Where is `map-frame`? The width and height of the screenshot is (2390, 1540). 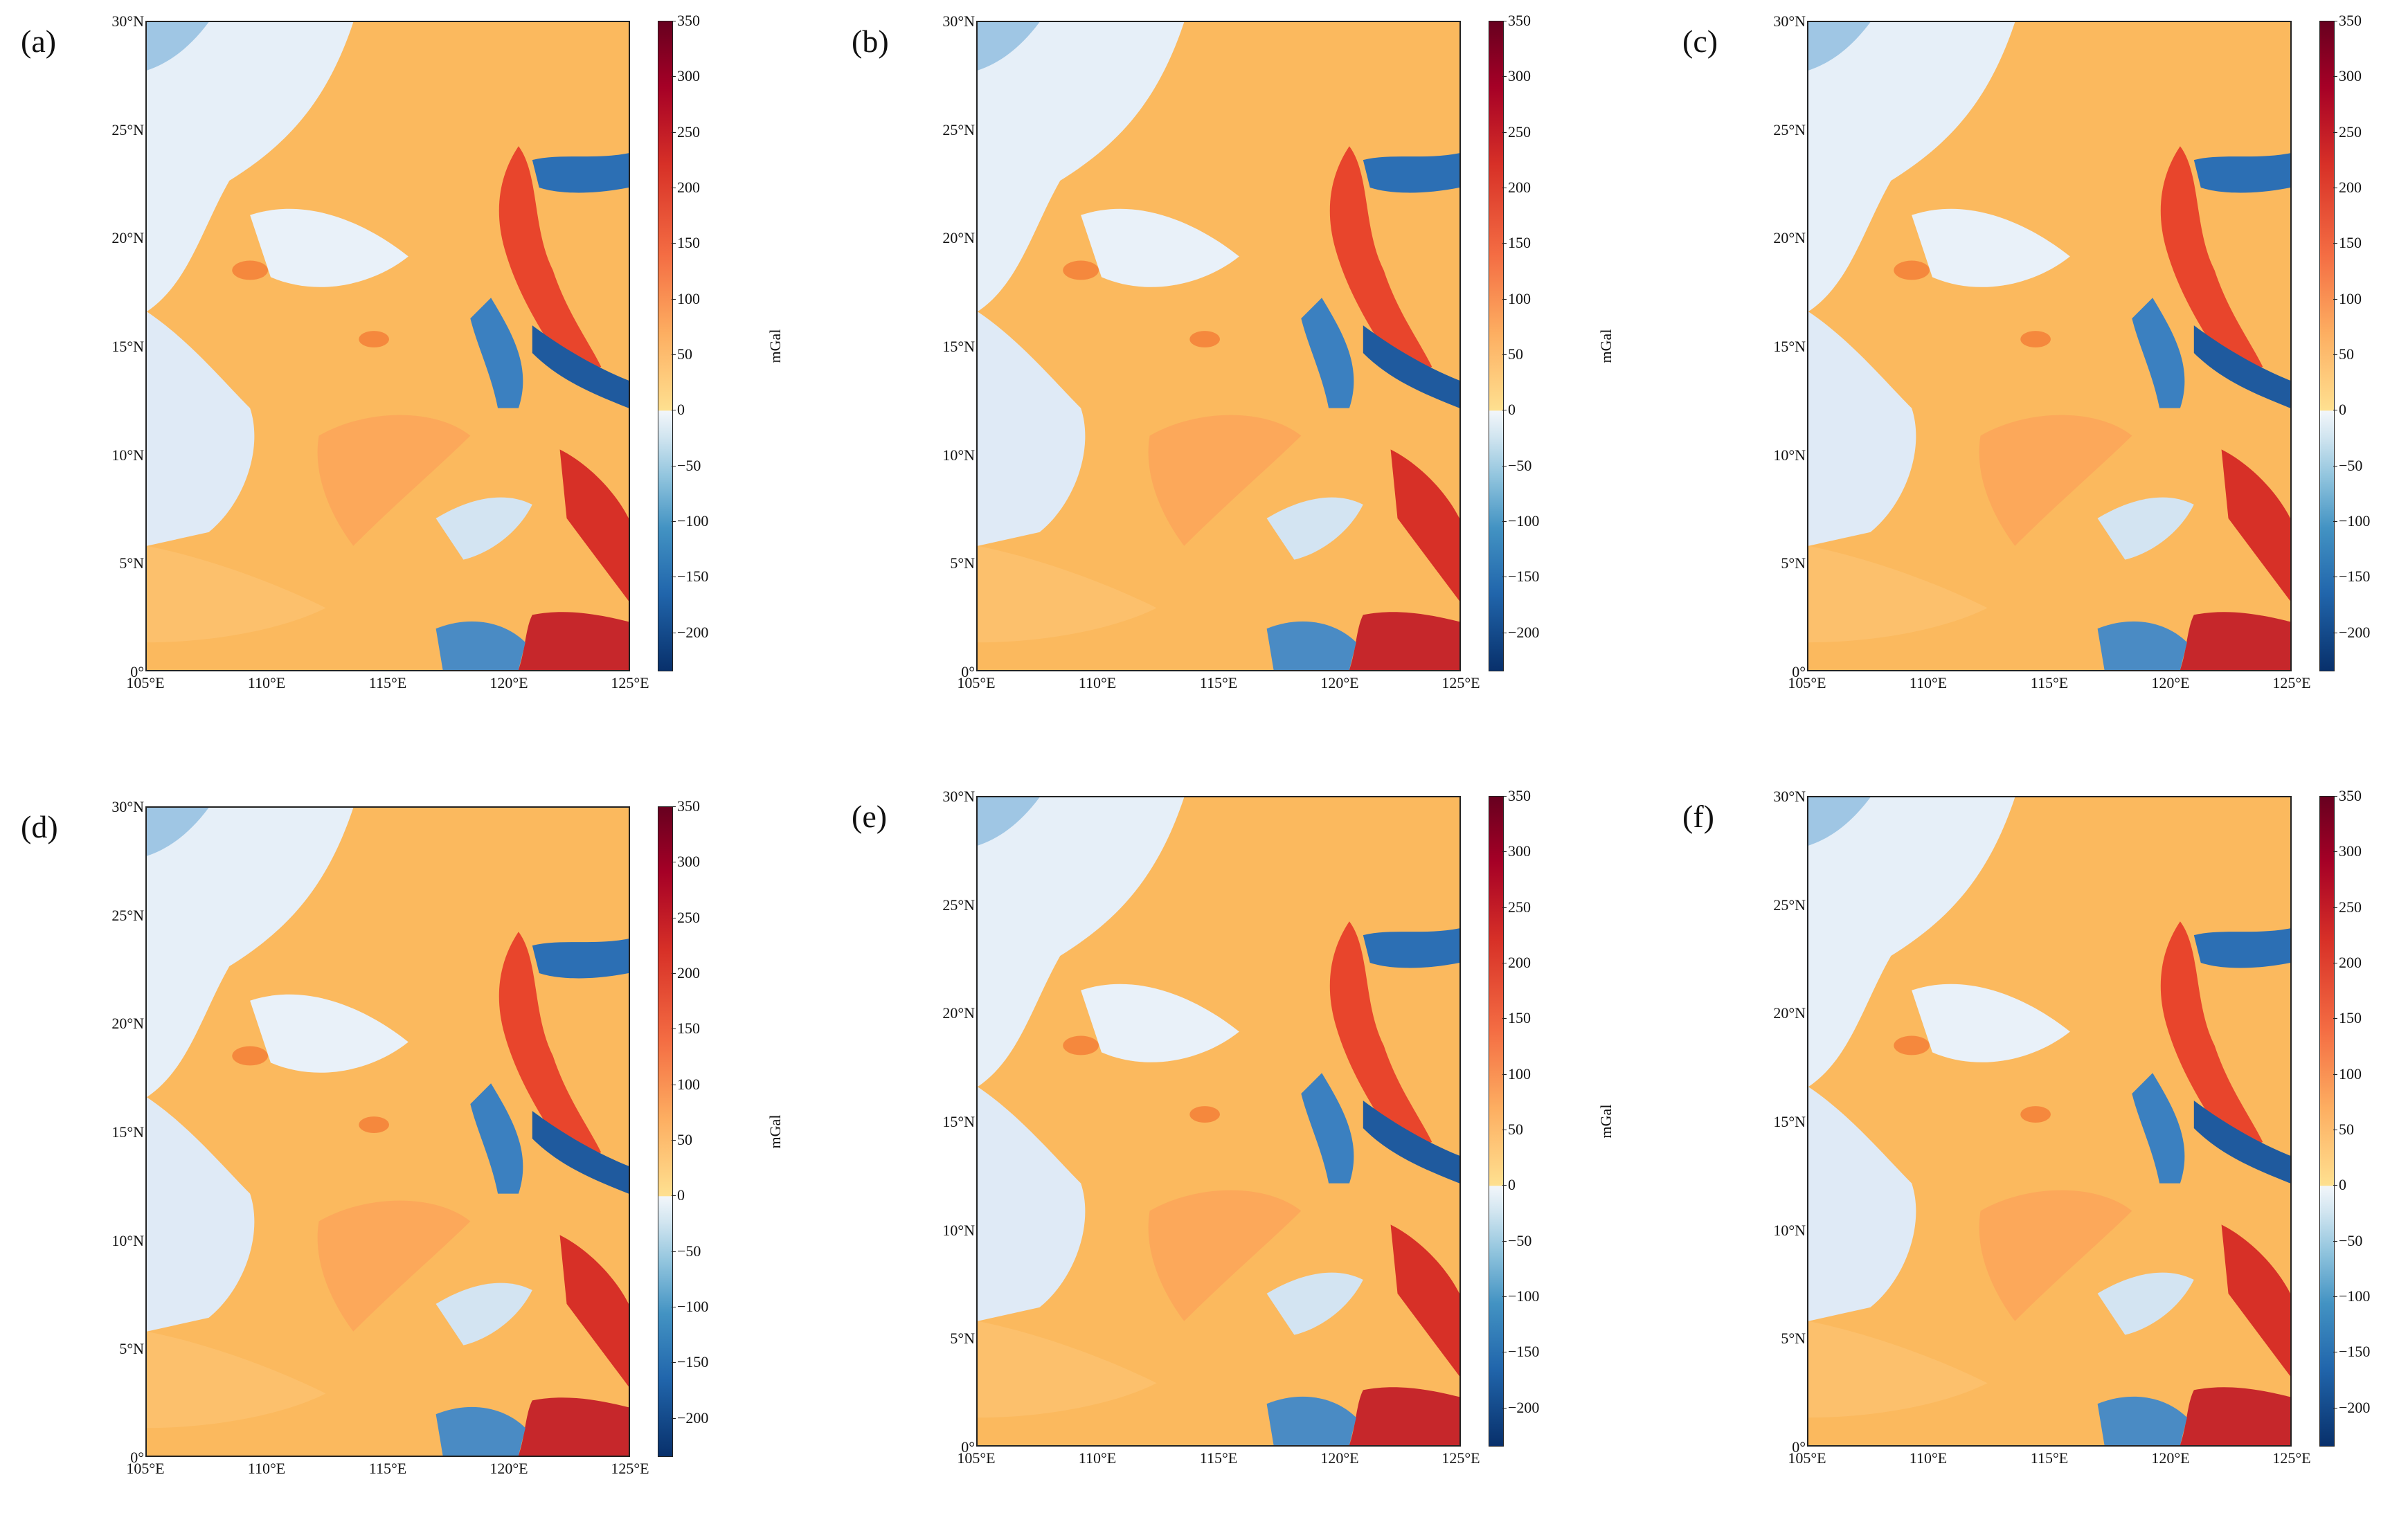 map-frame is located at coordinates (387, 1131).